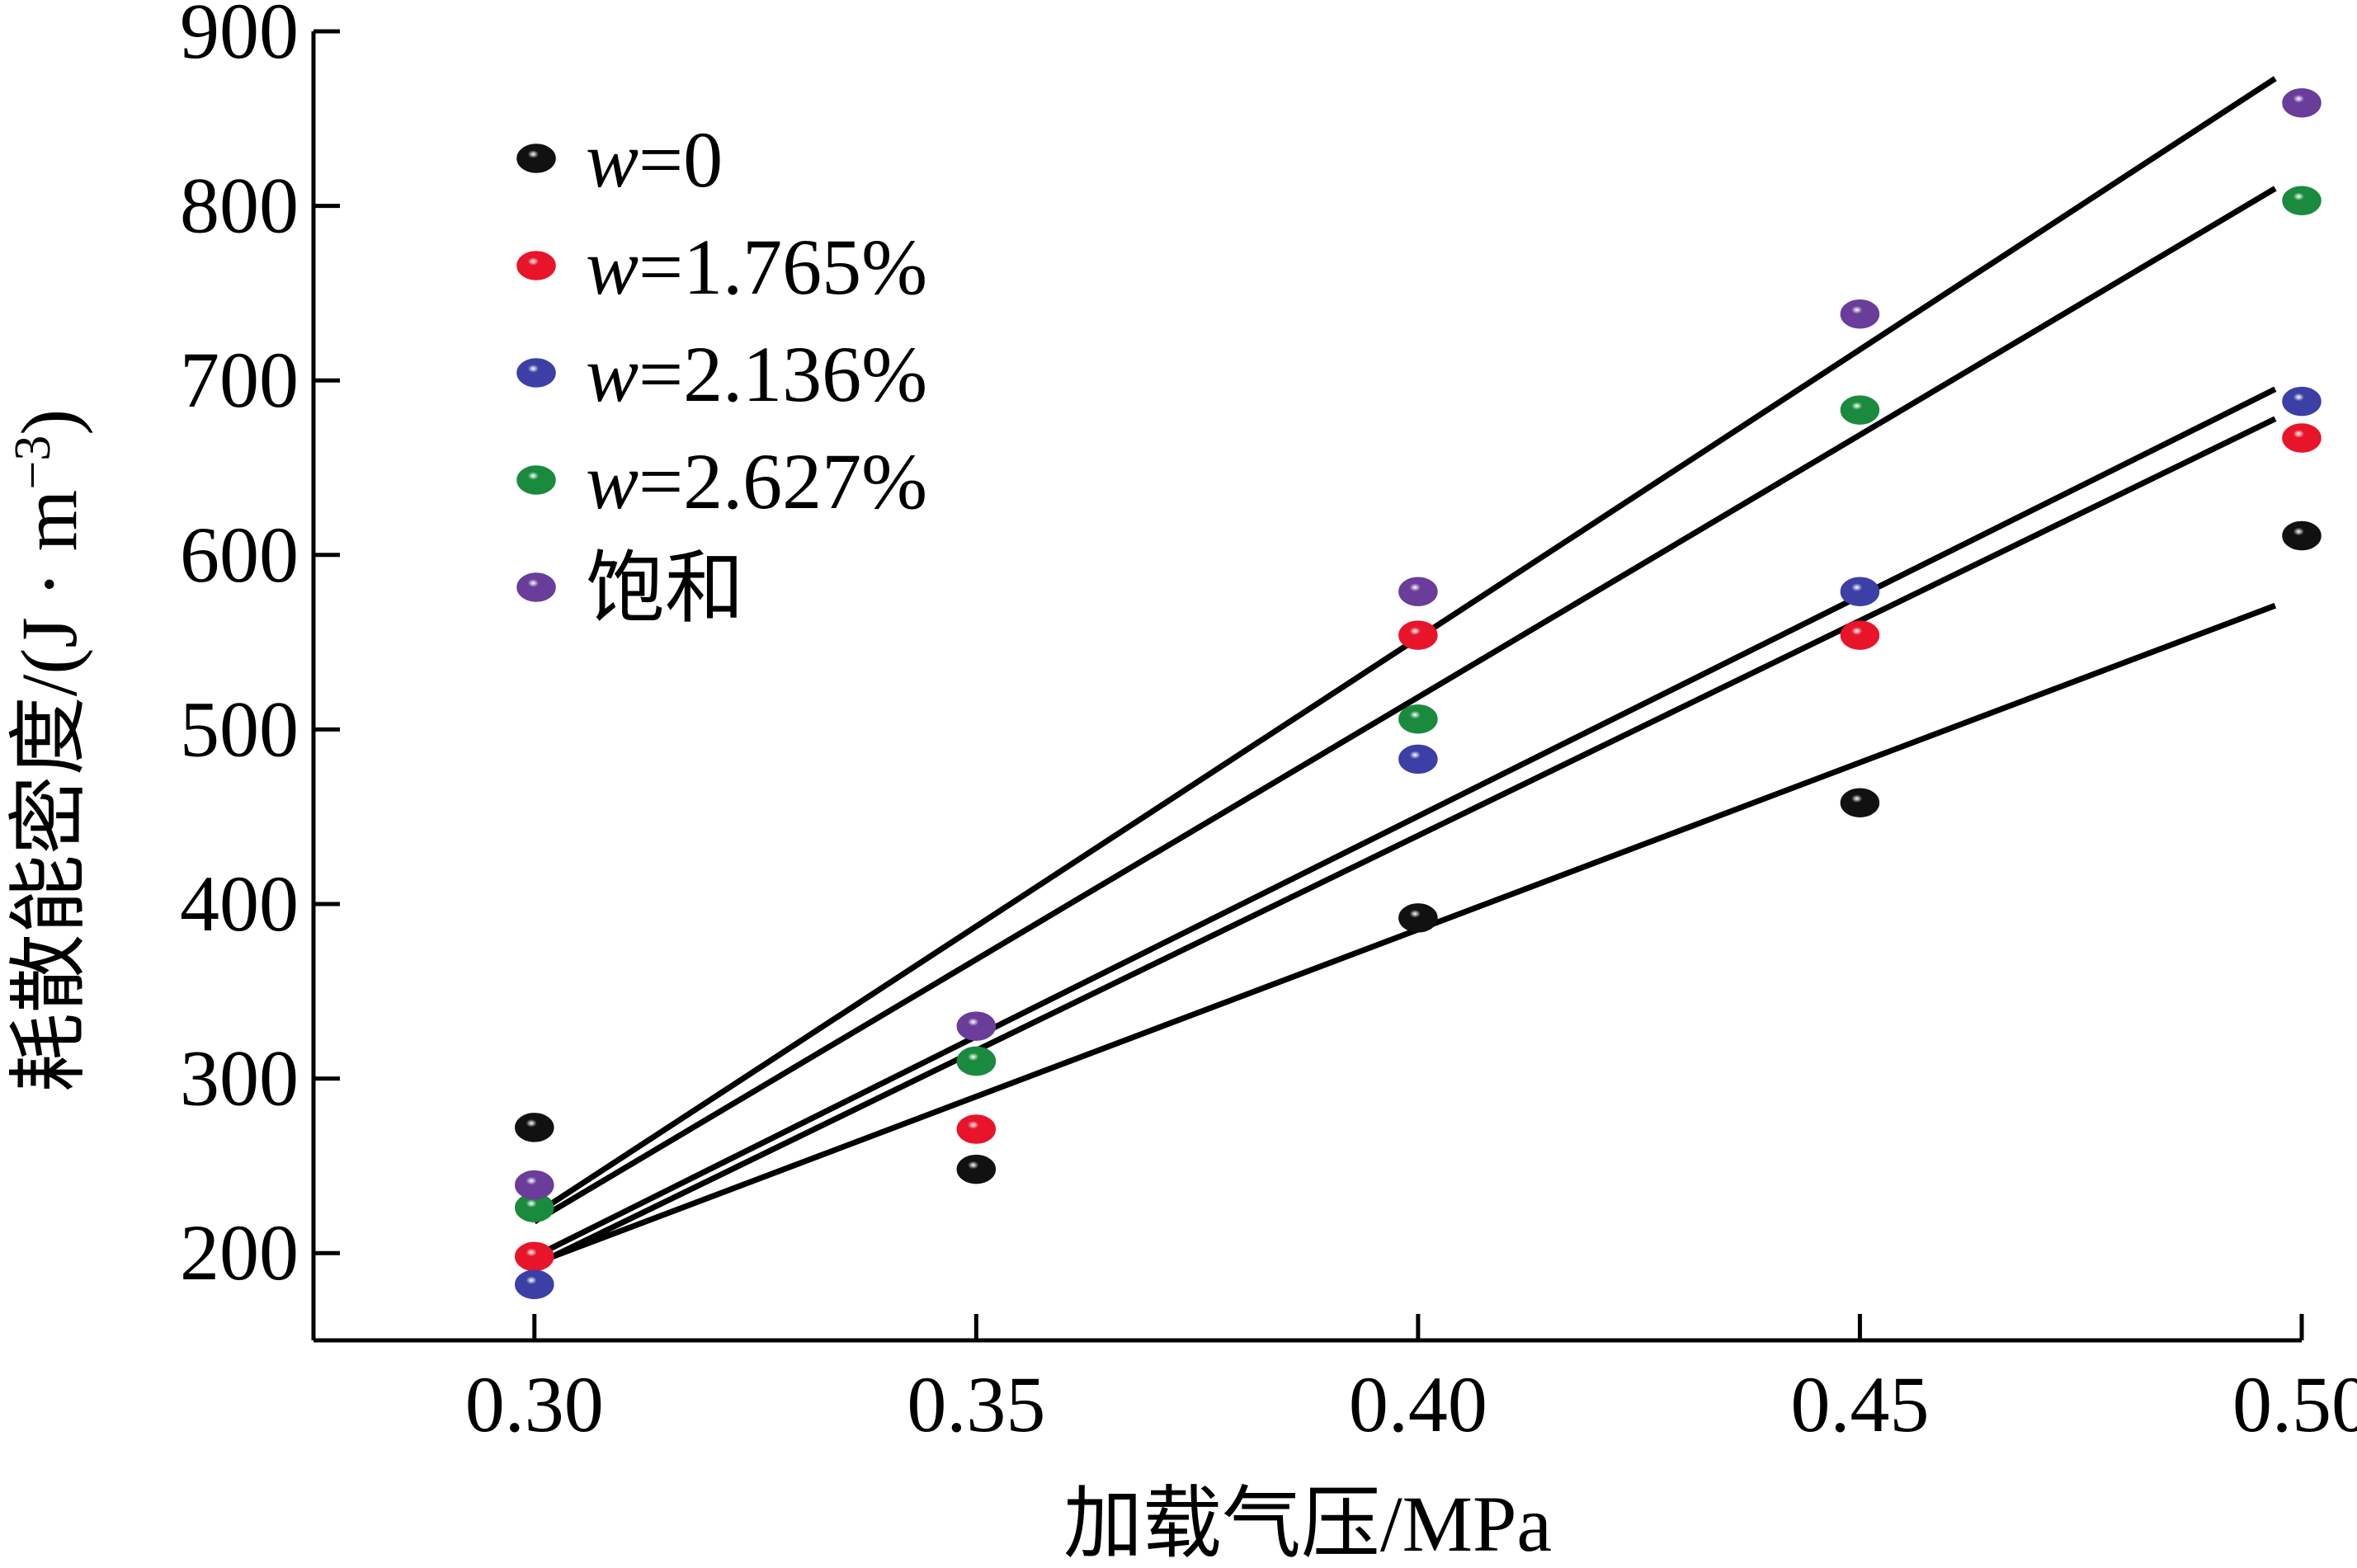 The height and width of the screenshot is (1568, 2357). I want to click on legend-label: w=2.136%, so click(757, 374).